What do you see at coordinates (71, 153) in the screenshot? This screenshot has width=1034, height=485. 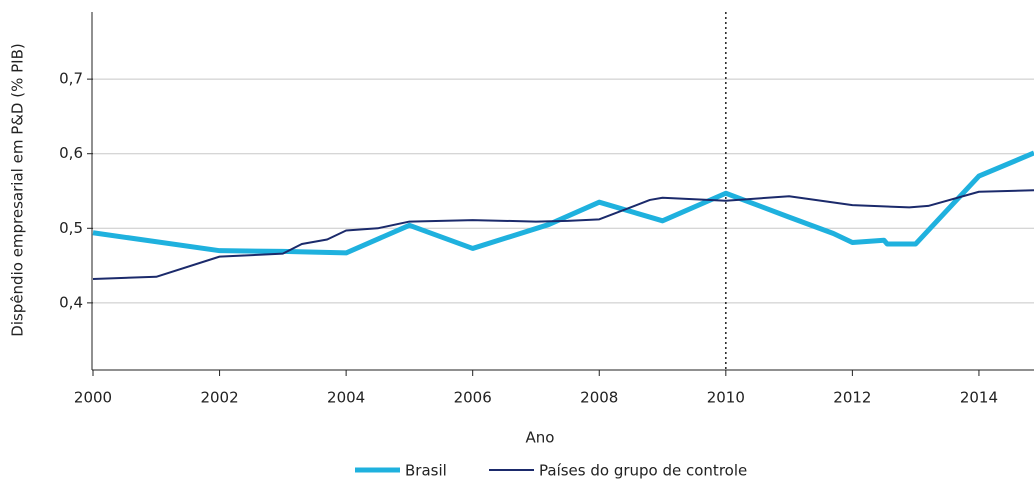 I see `y-tick-label: 0,6` at bounding box center [71, 153].